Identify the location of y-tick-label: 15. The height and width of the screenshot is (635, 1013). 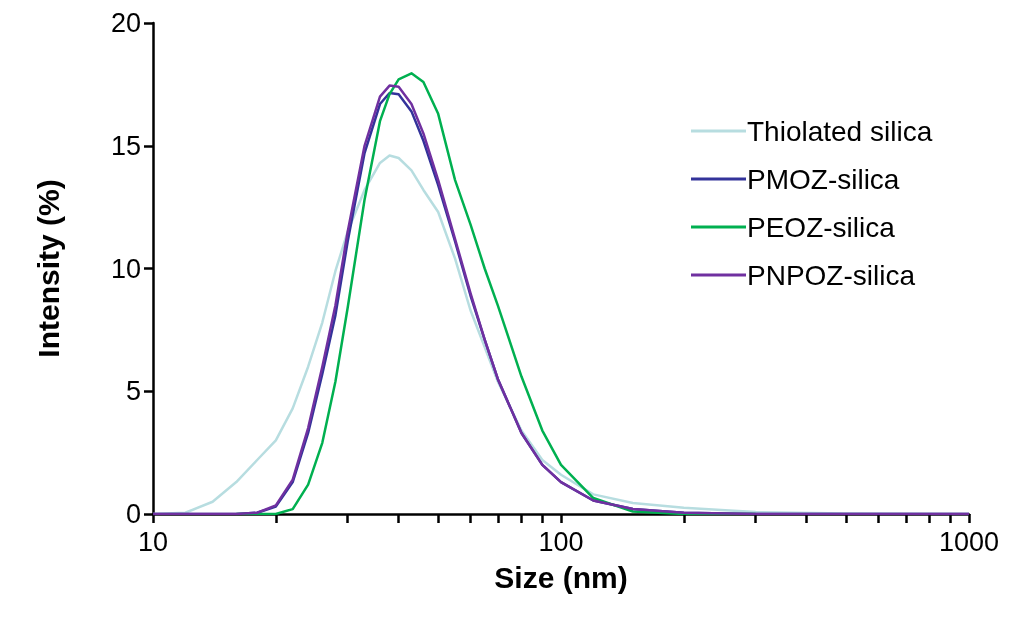
(125, 145).